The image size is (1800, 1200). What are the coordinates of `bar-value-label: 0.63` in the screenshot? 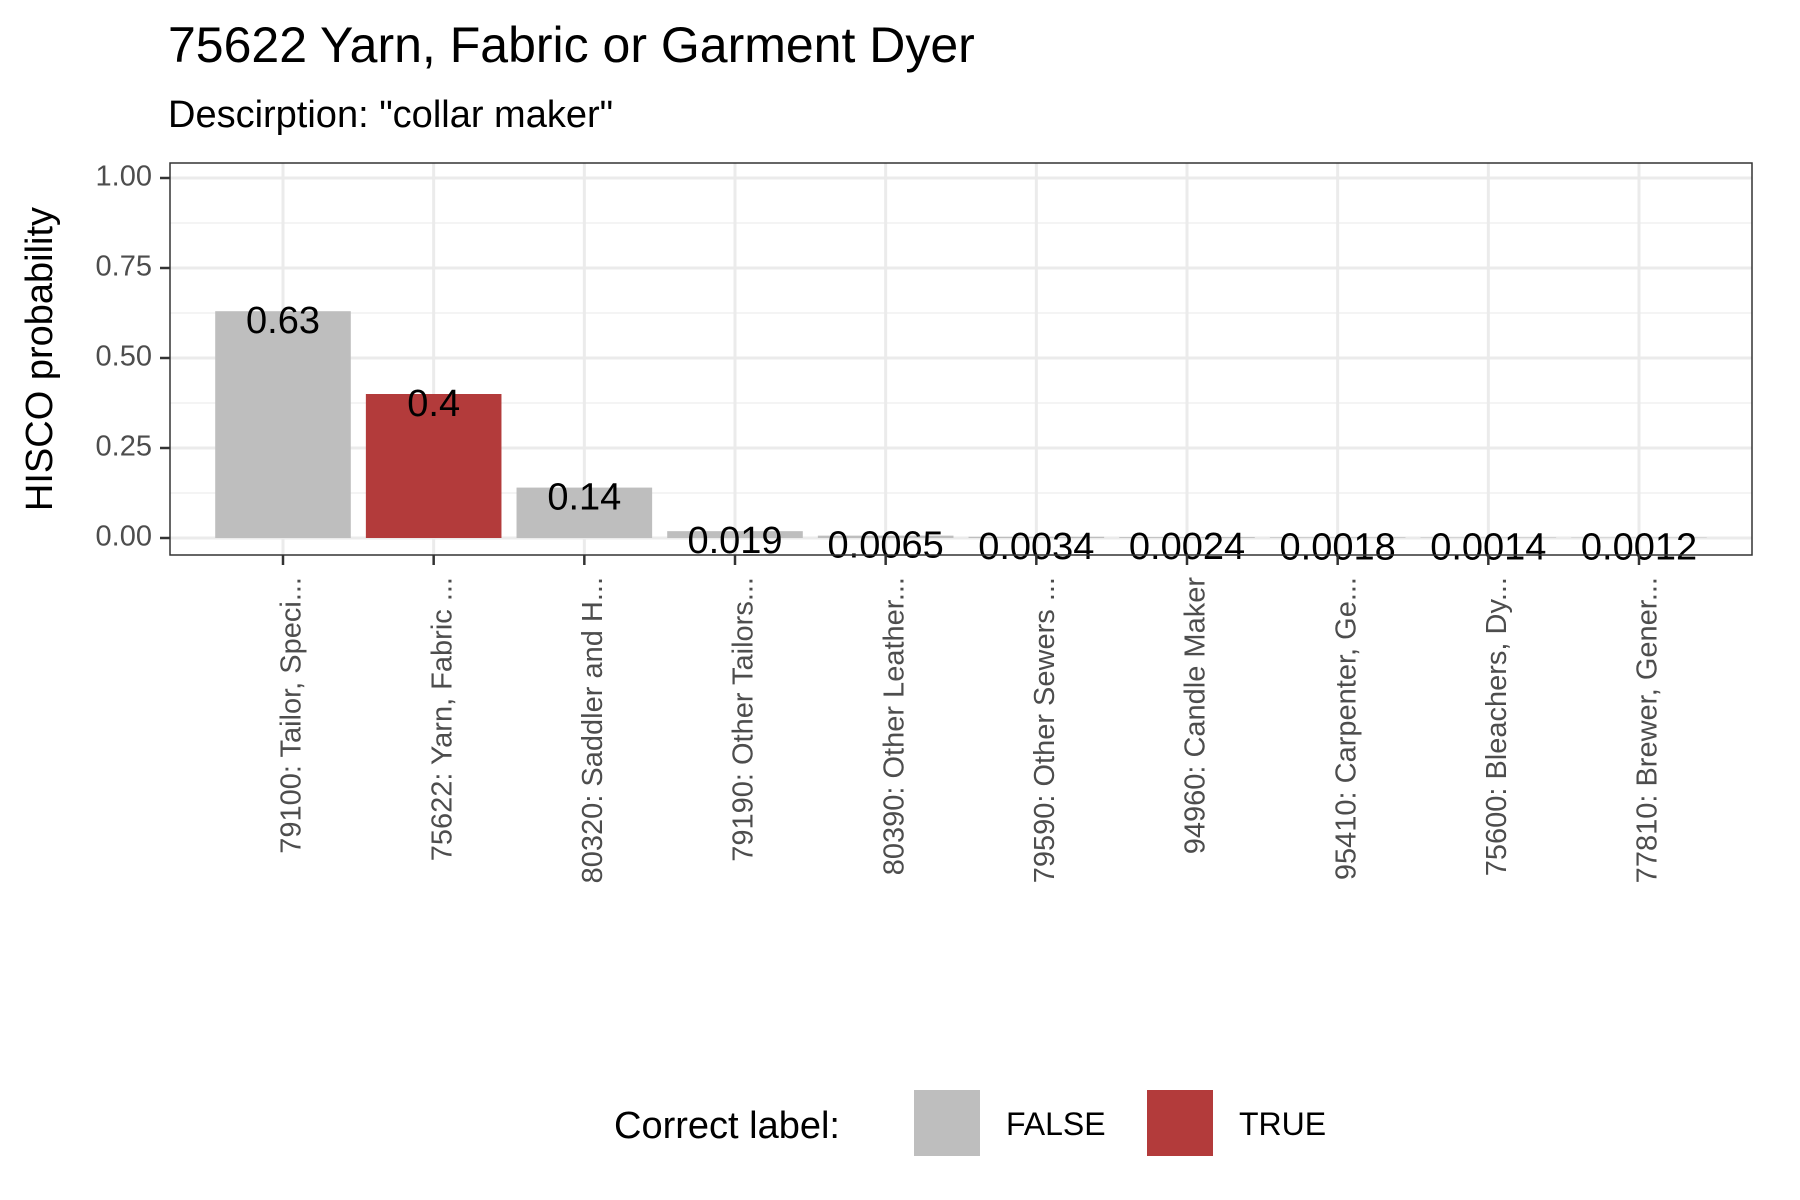 It's located at (283, 321).